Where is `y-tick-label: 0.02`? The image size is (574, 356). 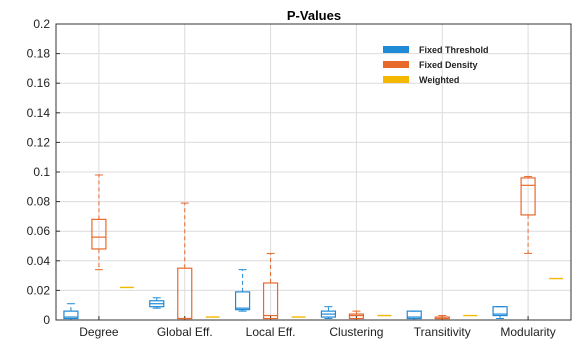 y-tick-label: 0.02 is located at coordinates (39, 290).